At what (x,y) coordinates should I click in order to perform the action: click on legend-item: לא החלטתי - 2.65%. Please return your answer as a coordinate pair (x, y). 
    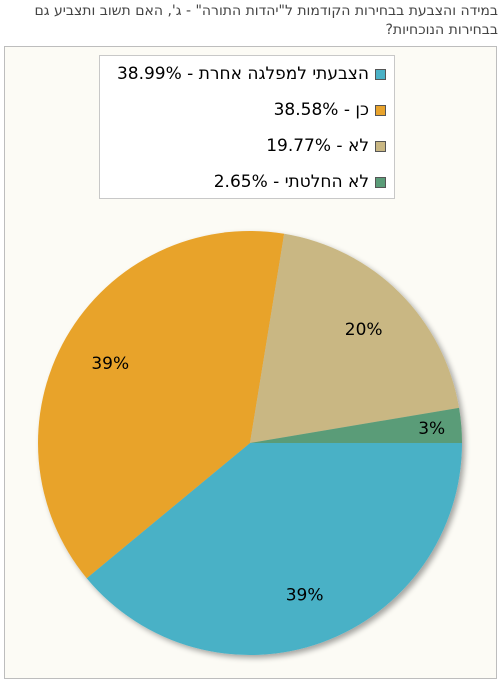
    Looking at the image, I should click on (300, 182).